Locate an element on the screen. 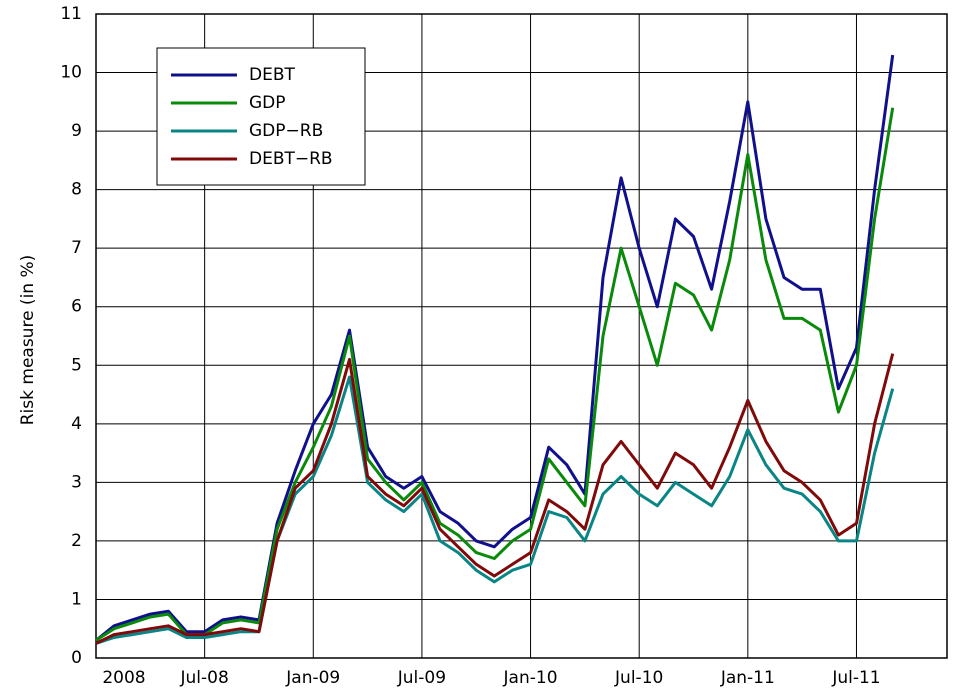  y-axis-label: Risk measure (in %) is located at coordinates (28, 340).